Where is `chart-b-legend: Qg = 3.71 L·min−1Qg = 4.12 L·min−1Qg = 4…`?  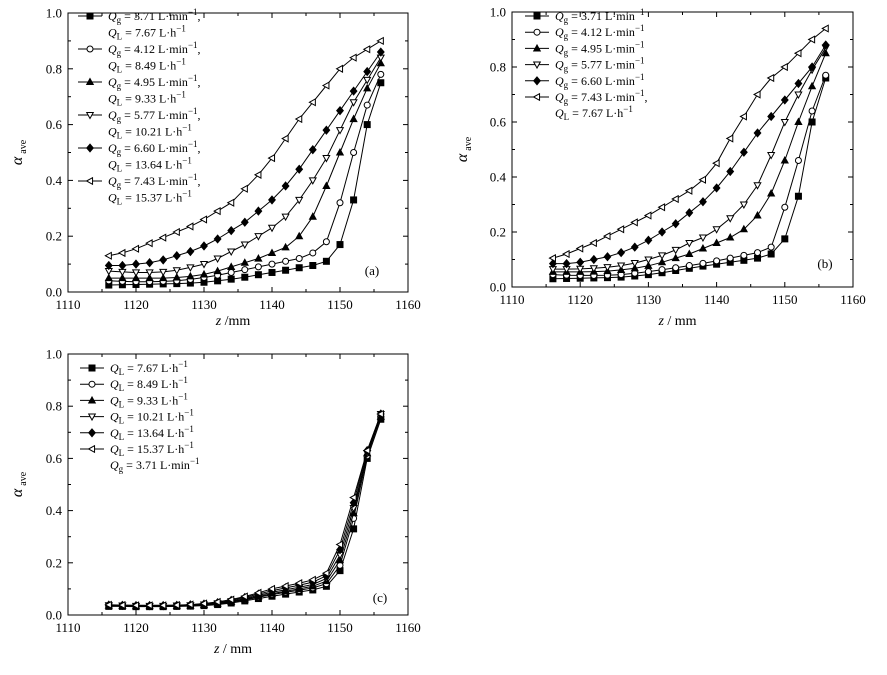 chart-b-legend: Qg = 3.71 L·min−1Qg = 4.12 L·min−1Qg = 4… is located at coordinates (586, 64).